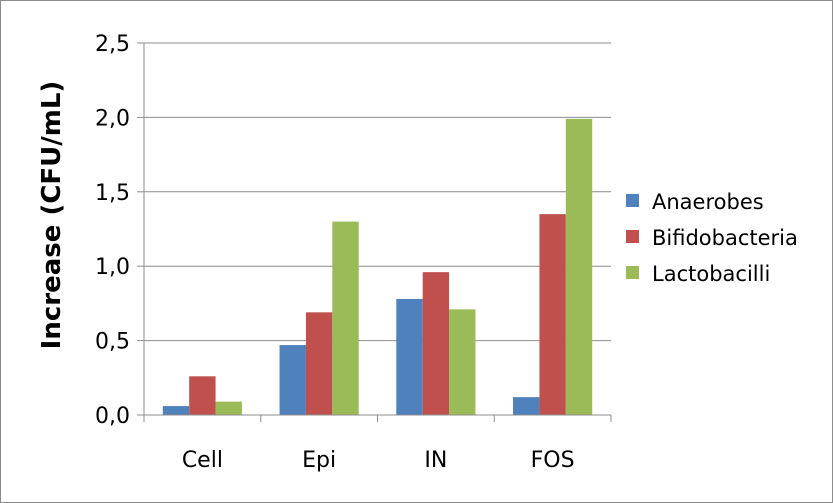 The height and width of the screenshot is (503, 833). I want to click on y-tick-label: 1,5, so click(112, 193).